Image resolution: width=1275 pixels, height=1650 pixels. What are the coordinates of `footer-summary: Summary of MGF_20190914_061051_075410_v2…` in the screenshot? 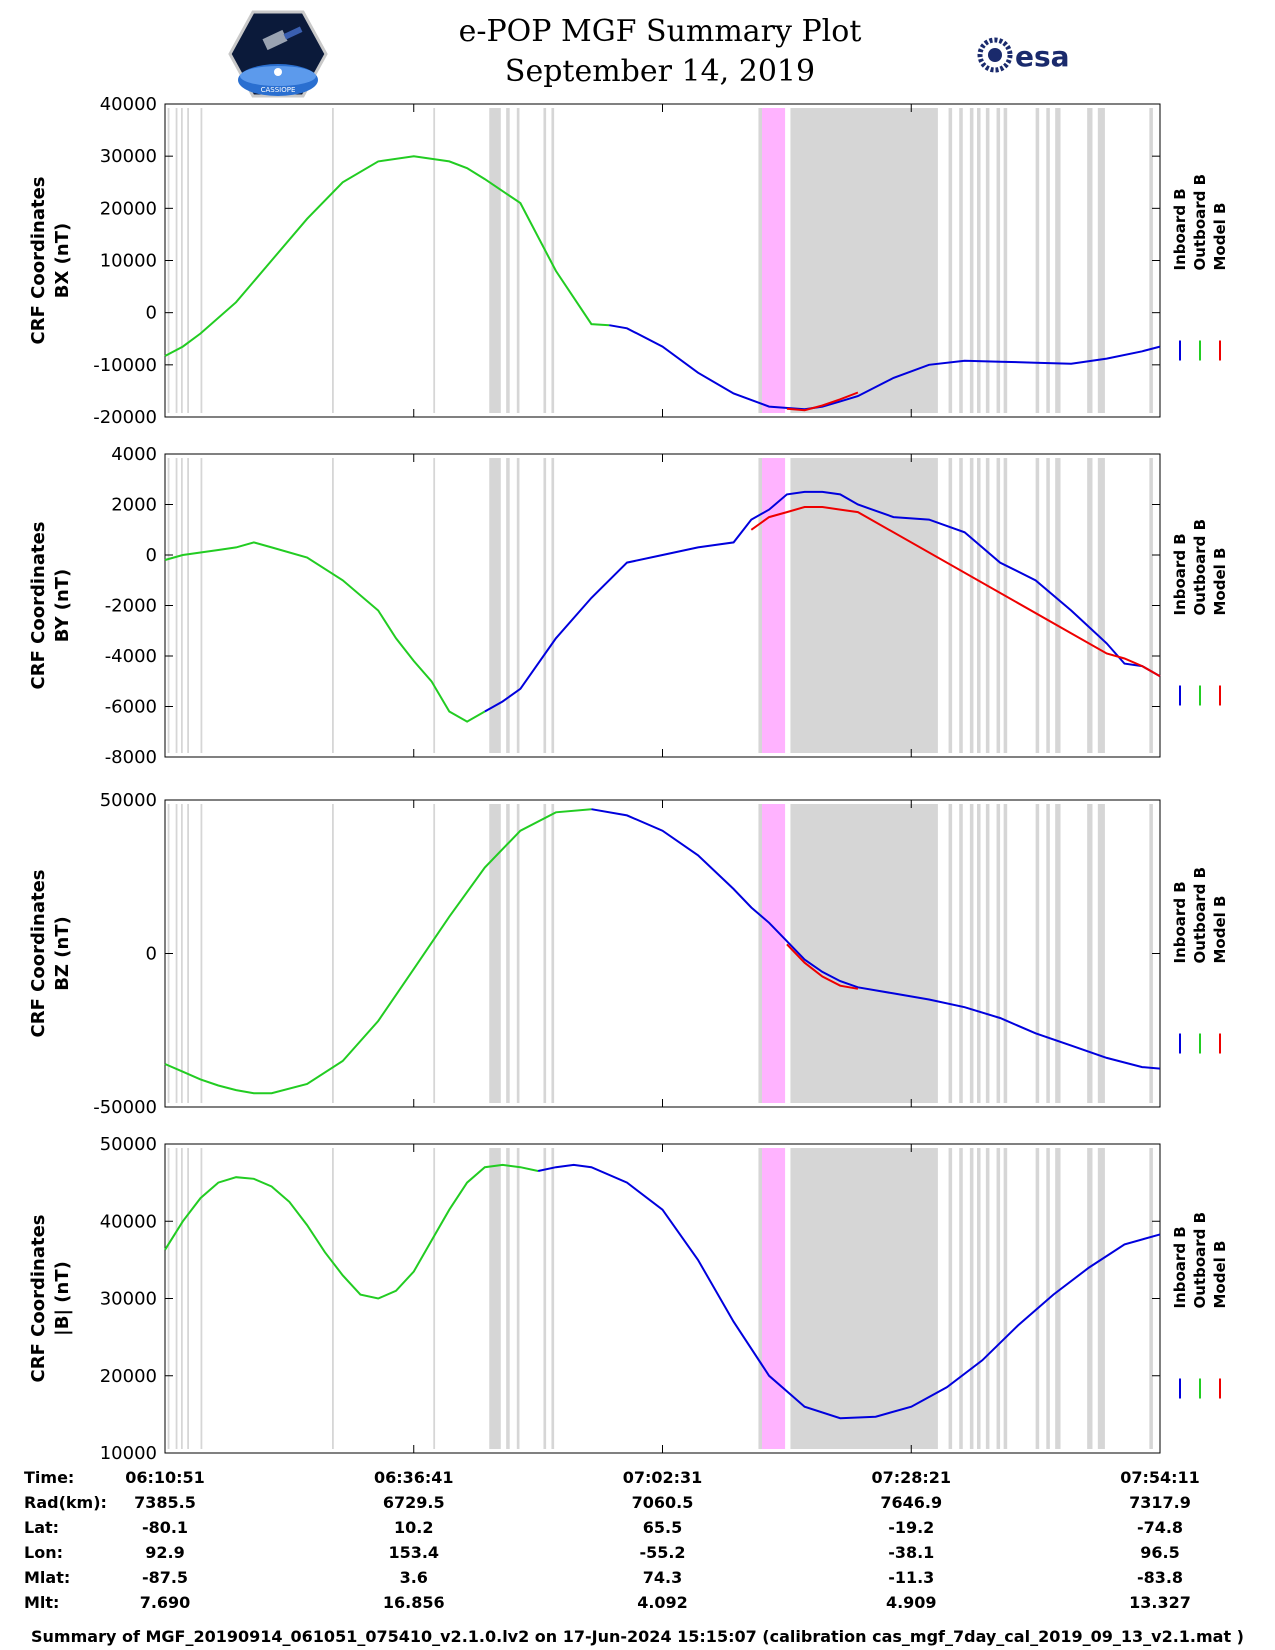 It's located at (637, 1636).